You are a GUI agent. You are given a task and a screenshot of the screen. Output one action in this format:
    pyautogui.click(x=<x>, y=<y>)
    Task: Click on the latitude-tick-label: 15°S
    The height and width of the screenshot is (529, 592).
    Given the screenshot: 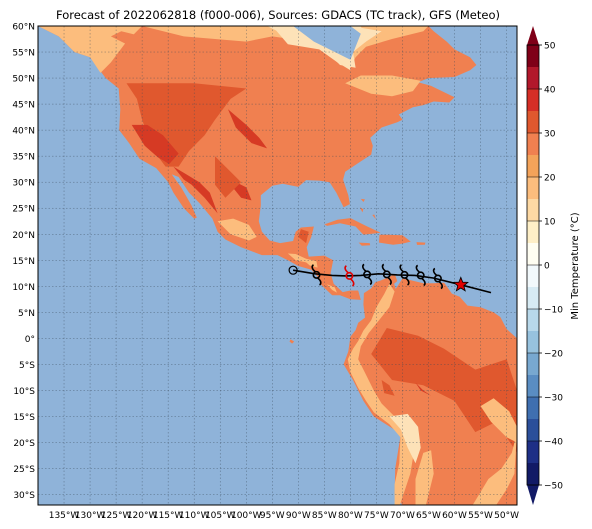 What is the action you would take?
    pyautogui.click(x=24, y=418)
    